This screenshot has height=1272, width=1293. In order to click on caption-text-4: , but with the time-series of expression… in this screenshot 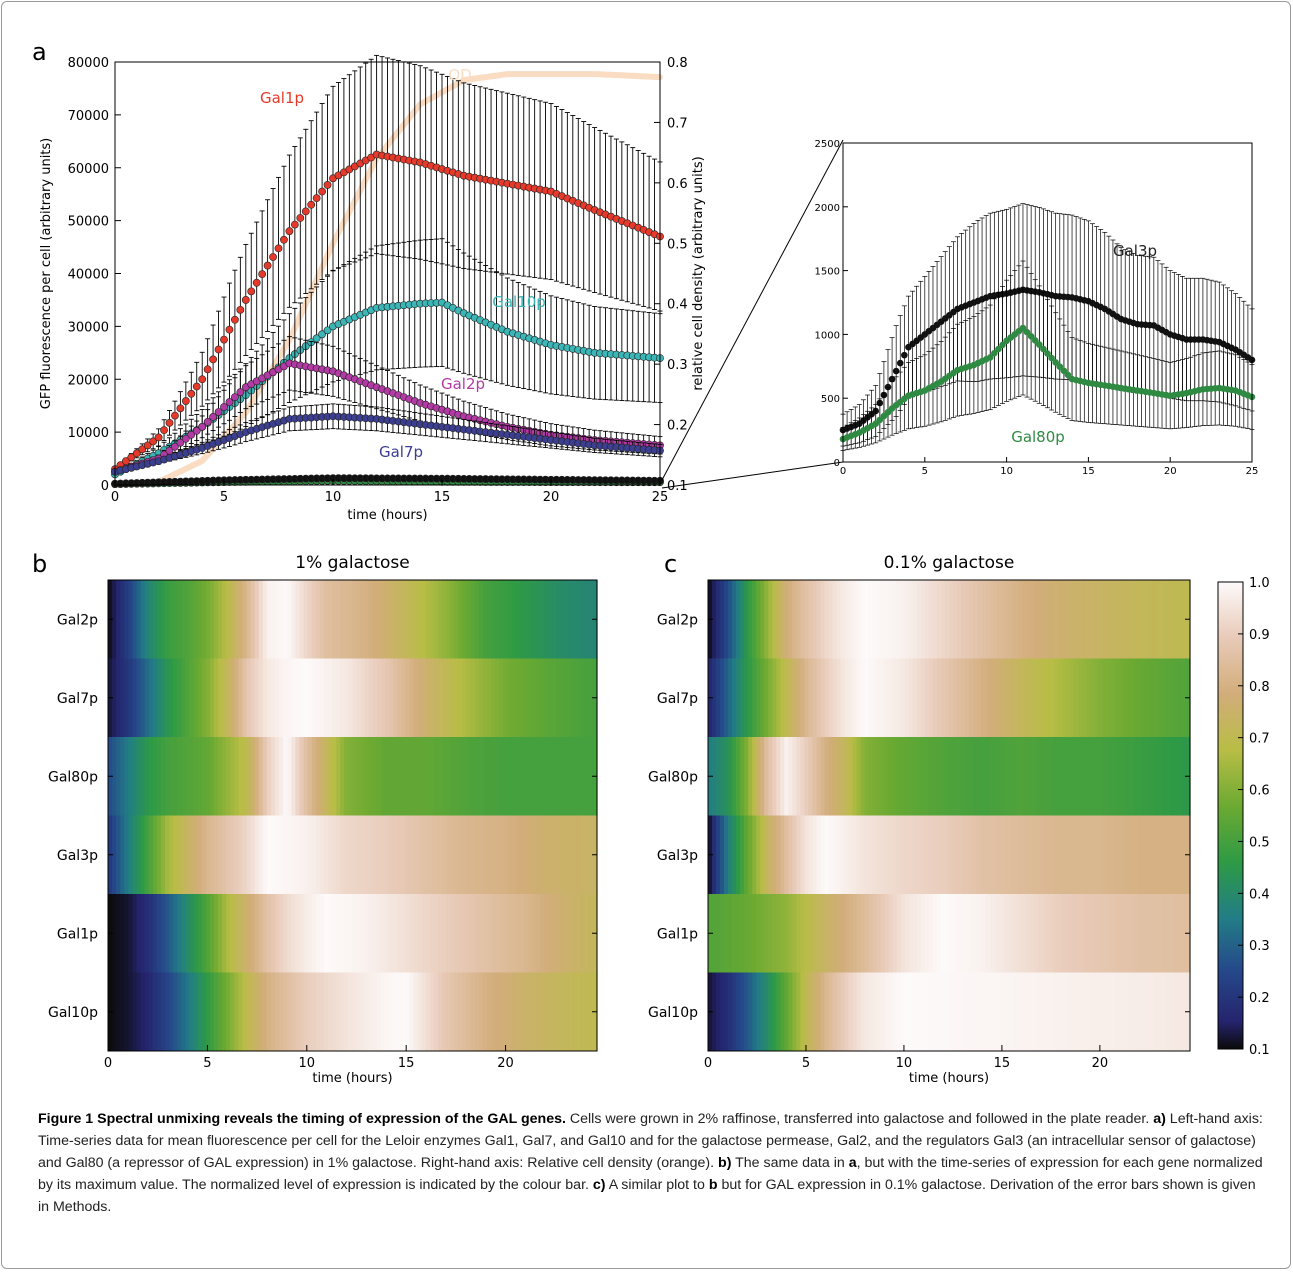, I will do `click(650, 1174)`.